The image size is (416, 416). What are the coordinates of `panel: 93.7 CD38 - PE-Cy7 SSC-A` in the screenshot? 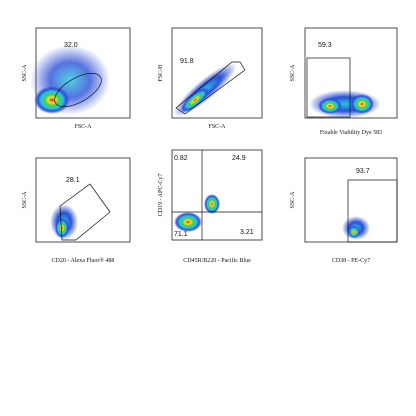 It's located at (344, 210).